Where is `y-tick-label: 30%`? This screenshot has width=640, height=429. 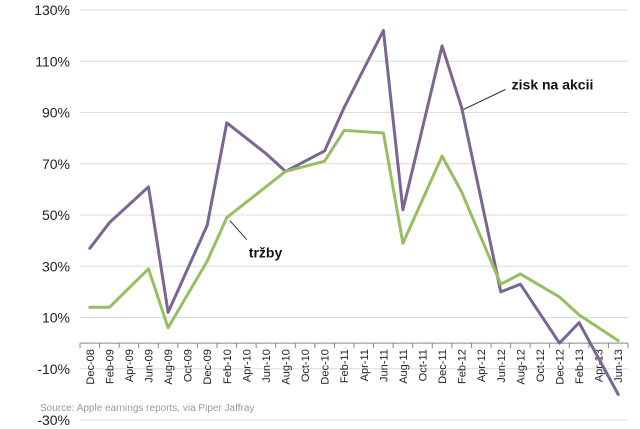 y-tick-label: 30% is located at coordinates (56, 266).